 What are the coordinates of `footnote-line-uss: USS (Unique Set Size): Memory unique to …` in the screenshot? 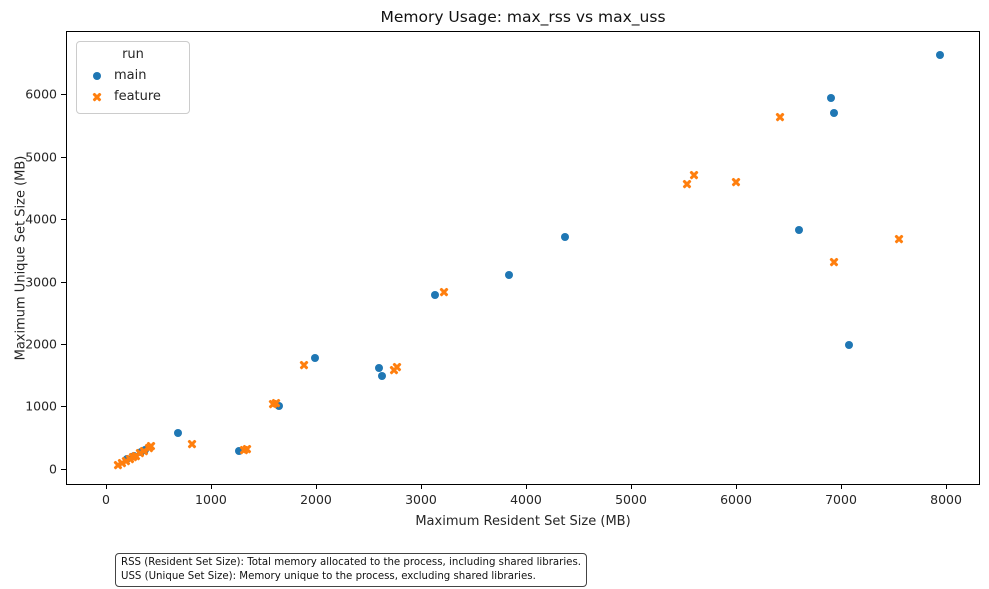 It's located at (328, 577).